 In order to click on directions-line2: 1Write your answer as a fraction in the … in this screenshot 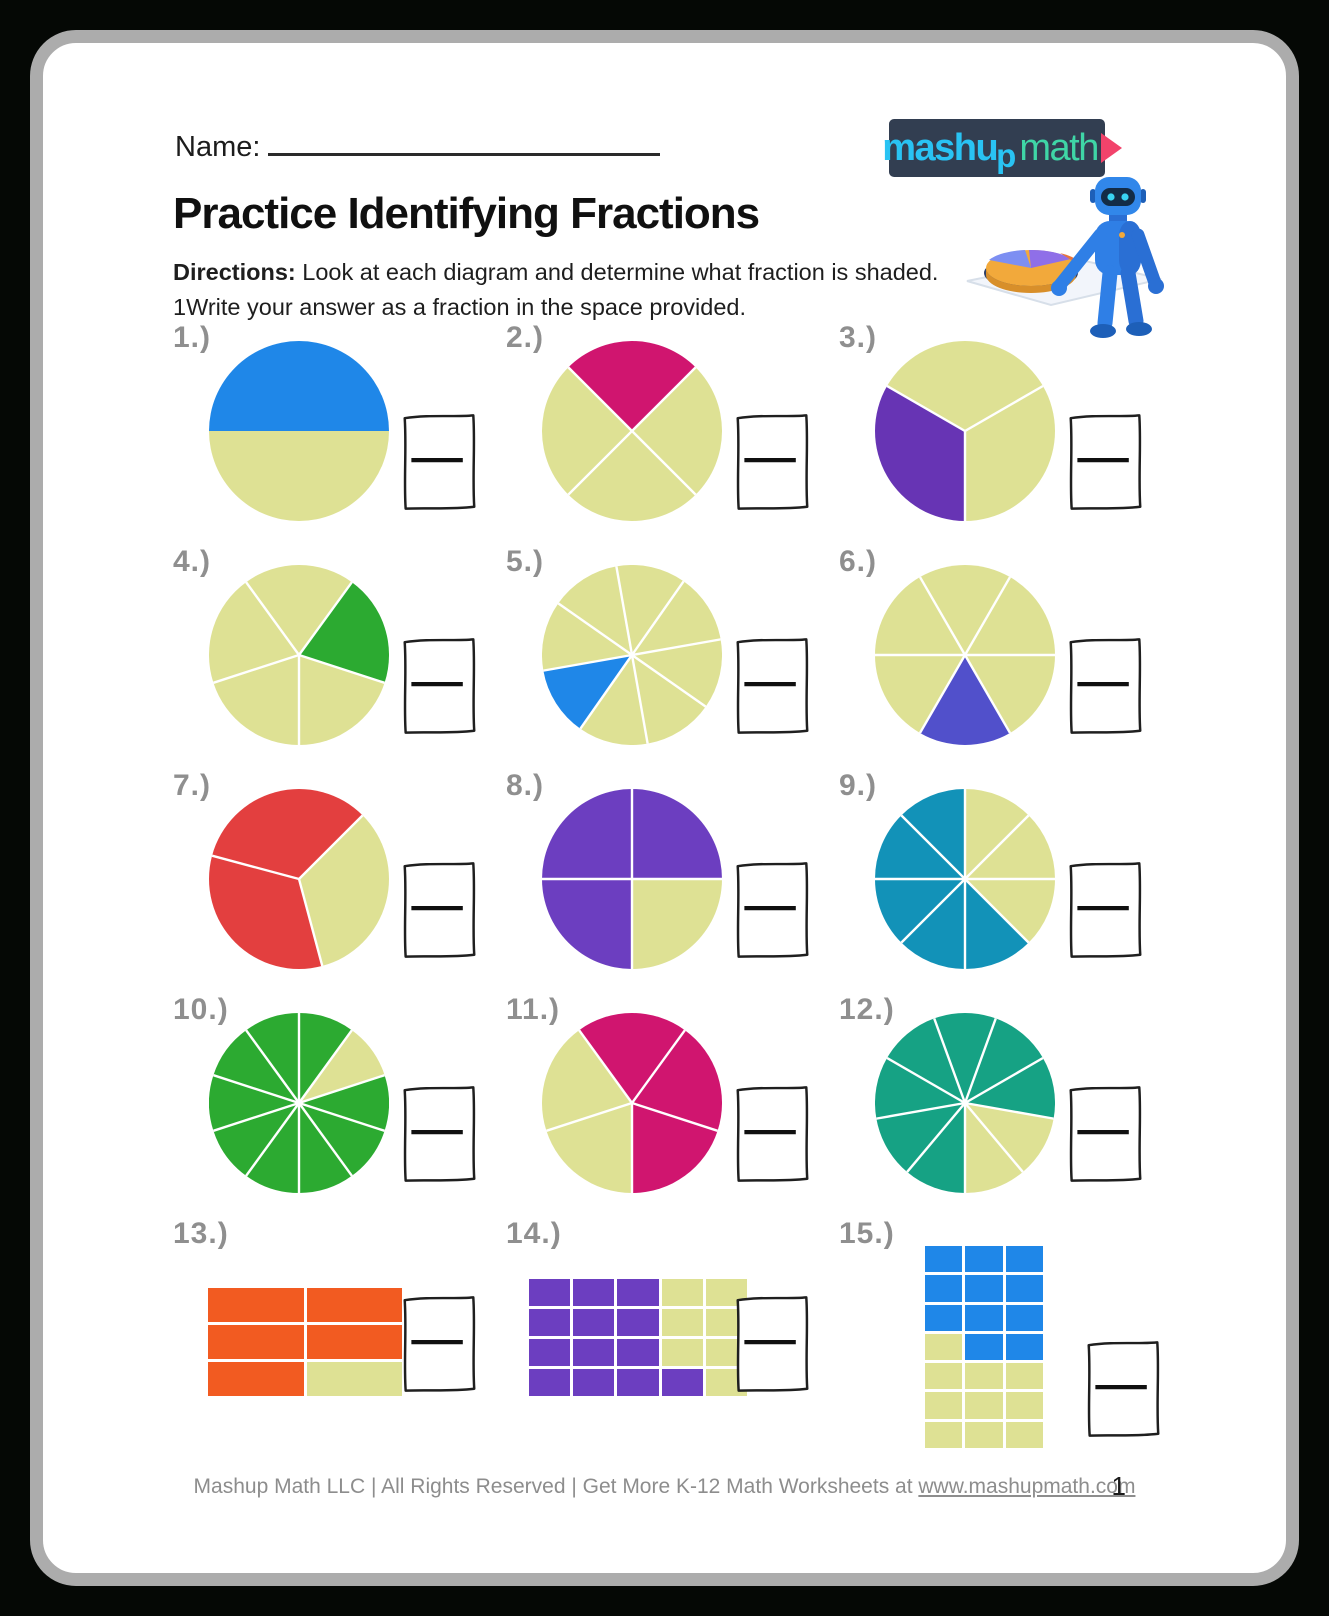, I will do `click(459, 307)`.